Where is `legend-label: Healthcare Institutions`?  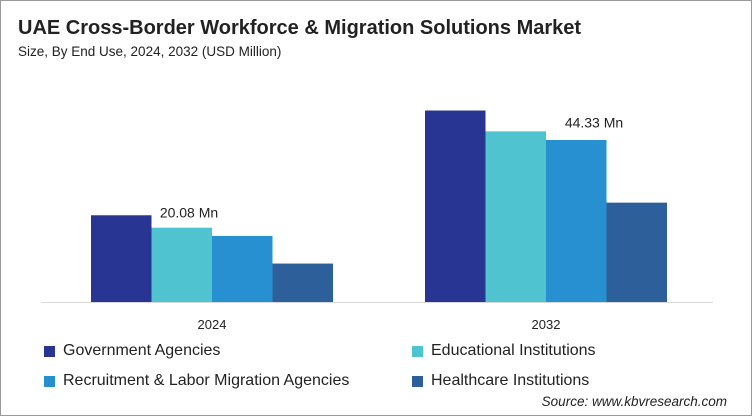 legend-label: Healthcare Institutions is located at coordinates (510, 380).